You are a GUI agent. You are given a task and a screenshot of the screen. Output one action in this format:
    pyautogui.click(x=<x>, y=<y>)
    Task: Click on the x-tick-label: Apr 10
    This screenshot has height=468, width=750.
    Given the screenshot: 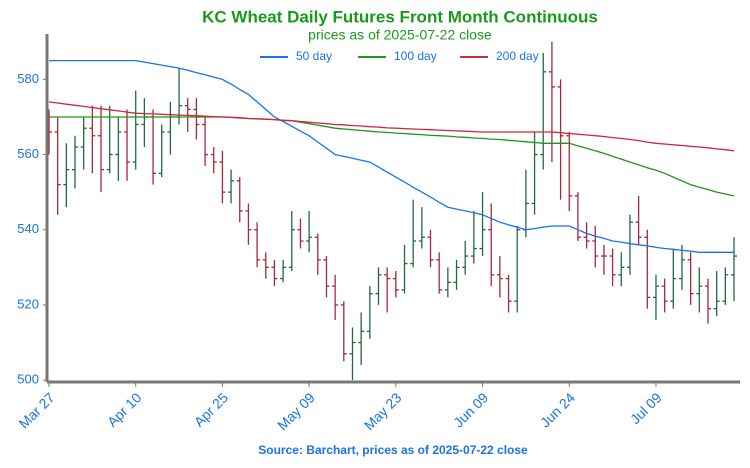 What is the action you would take?
    pyautogui.click(x=124, y=409)
    